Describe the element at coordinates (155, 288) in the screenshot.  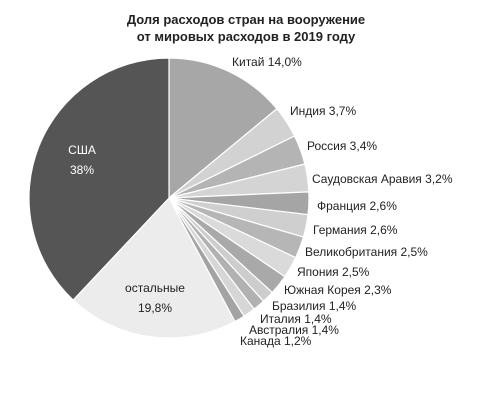
I see `pie-label-name-13: остальные` at that location.